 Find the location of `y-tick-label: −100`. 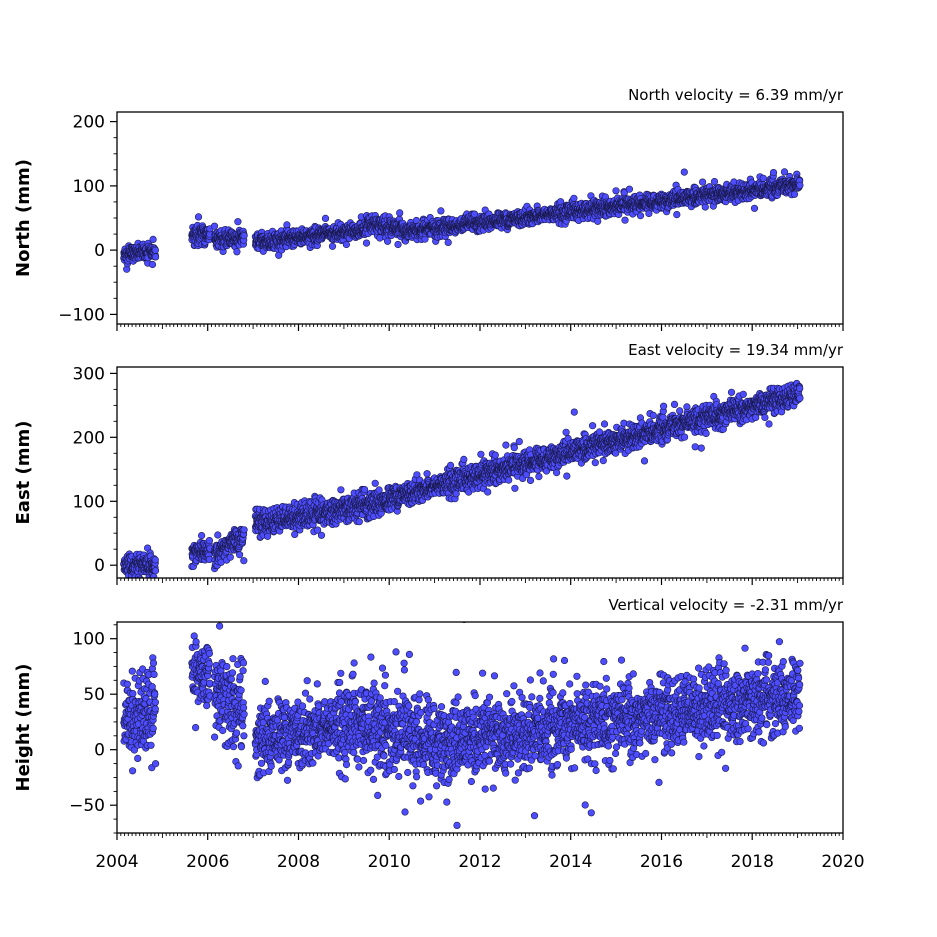

y-tick-label: −100 is located at coordinates (81, 315).